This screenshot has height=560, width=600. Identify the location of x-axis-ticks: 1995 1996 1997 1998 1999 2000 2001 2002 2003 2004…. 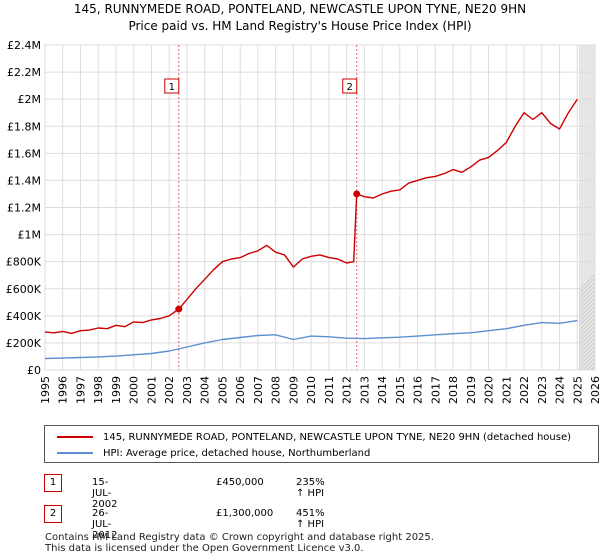
(319, 390).